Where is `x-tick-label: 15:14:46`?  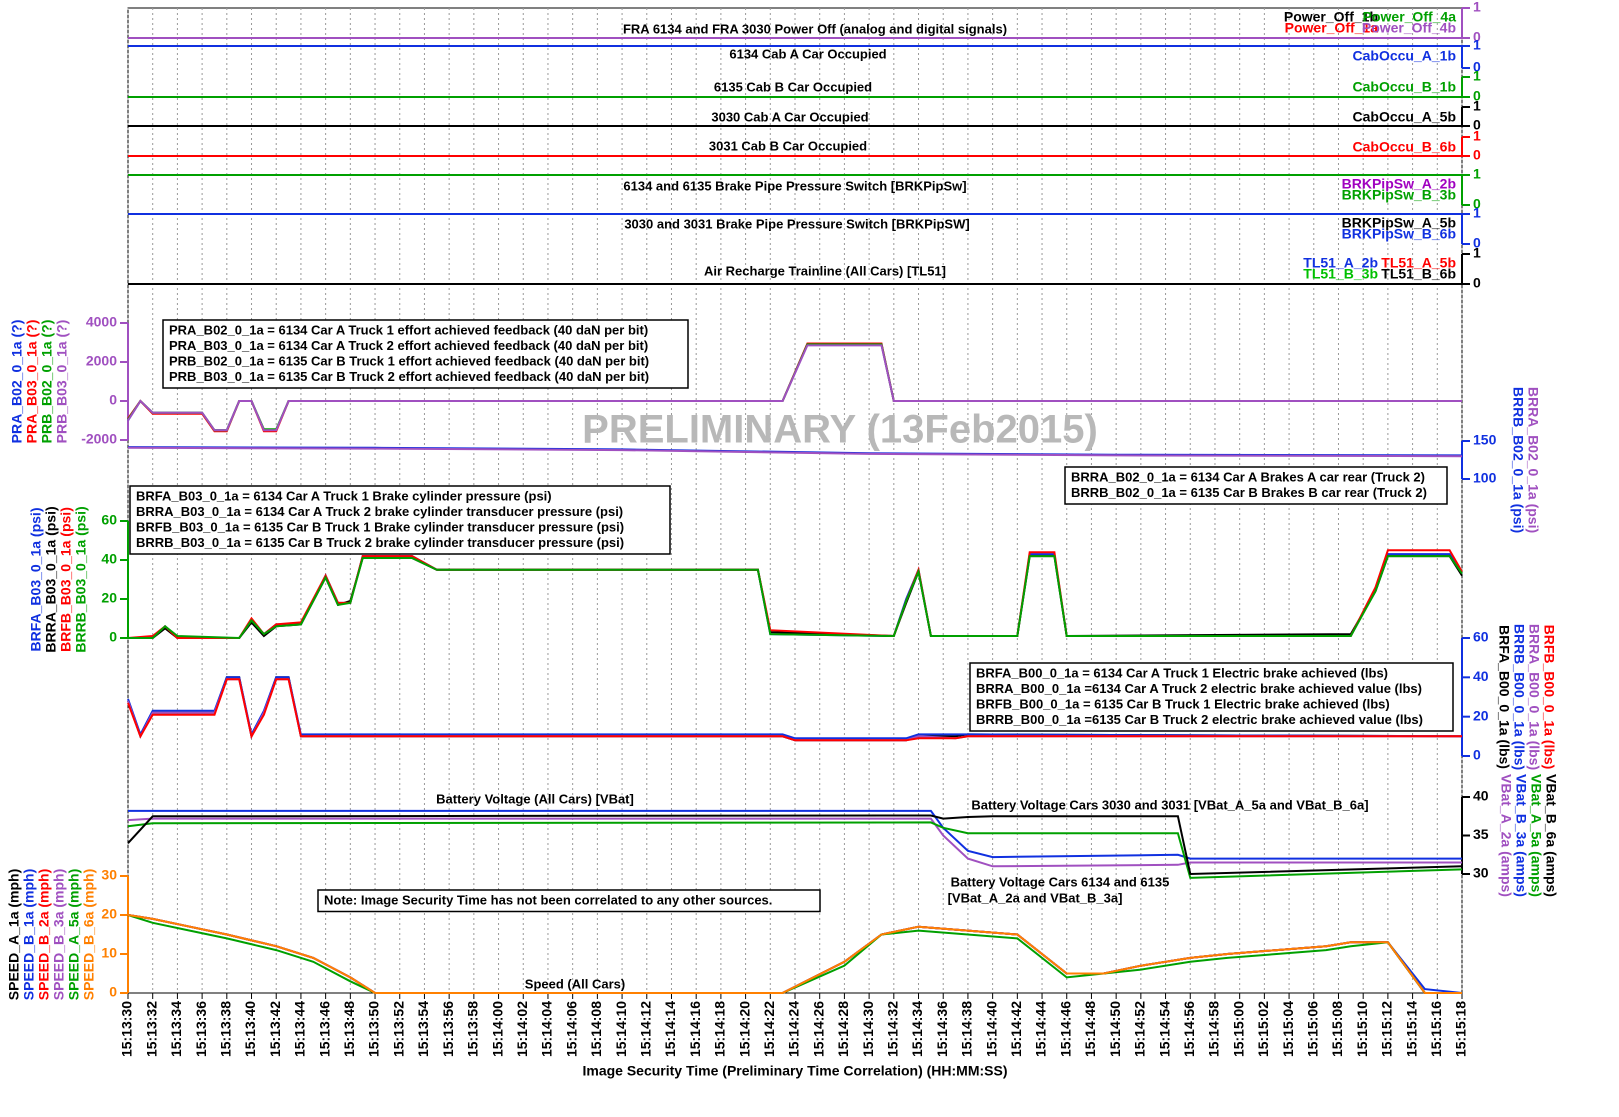
x-tick-label: 15:14:46 is located at coordinates (1065, 1029).